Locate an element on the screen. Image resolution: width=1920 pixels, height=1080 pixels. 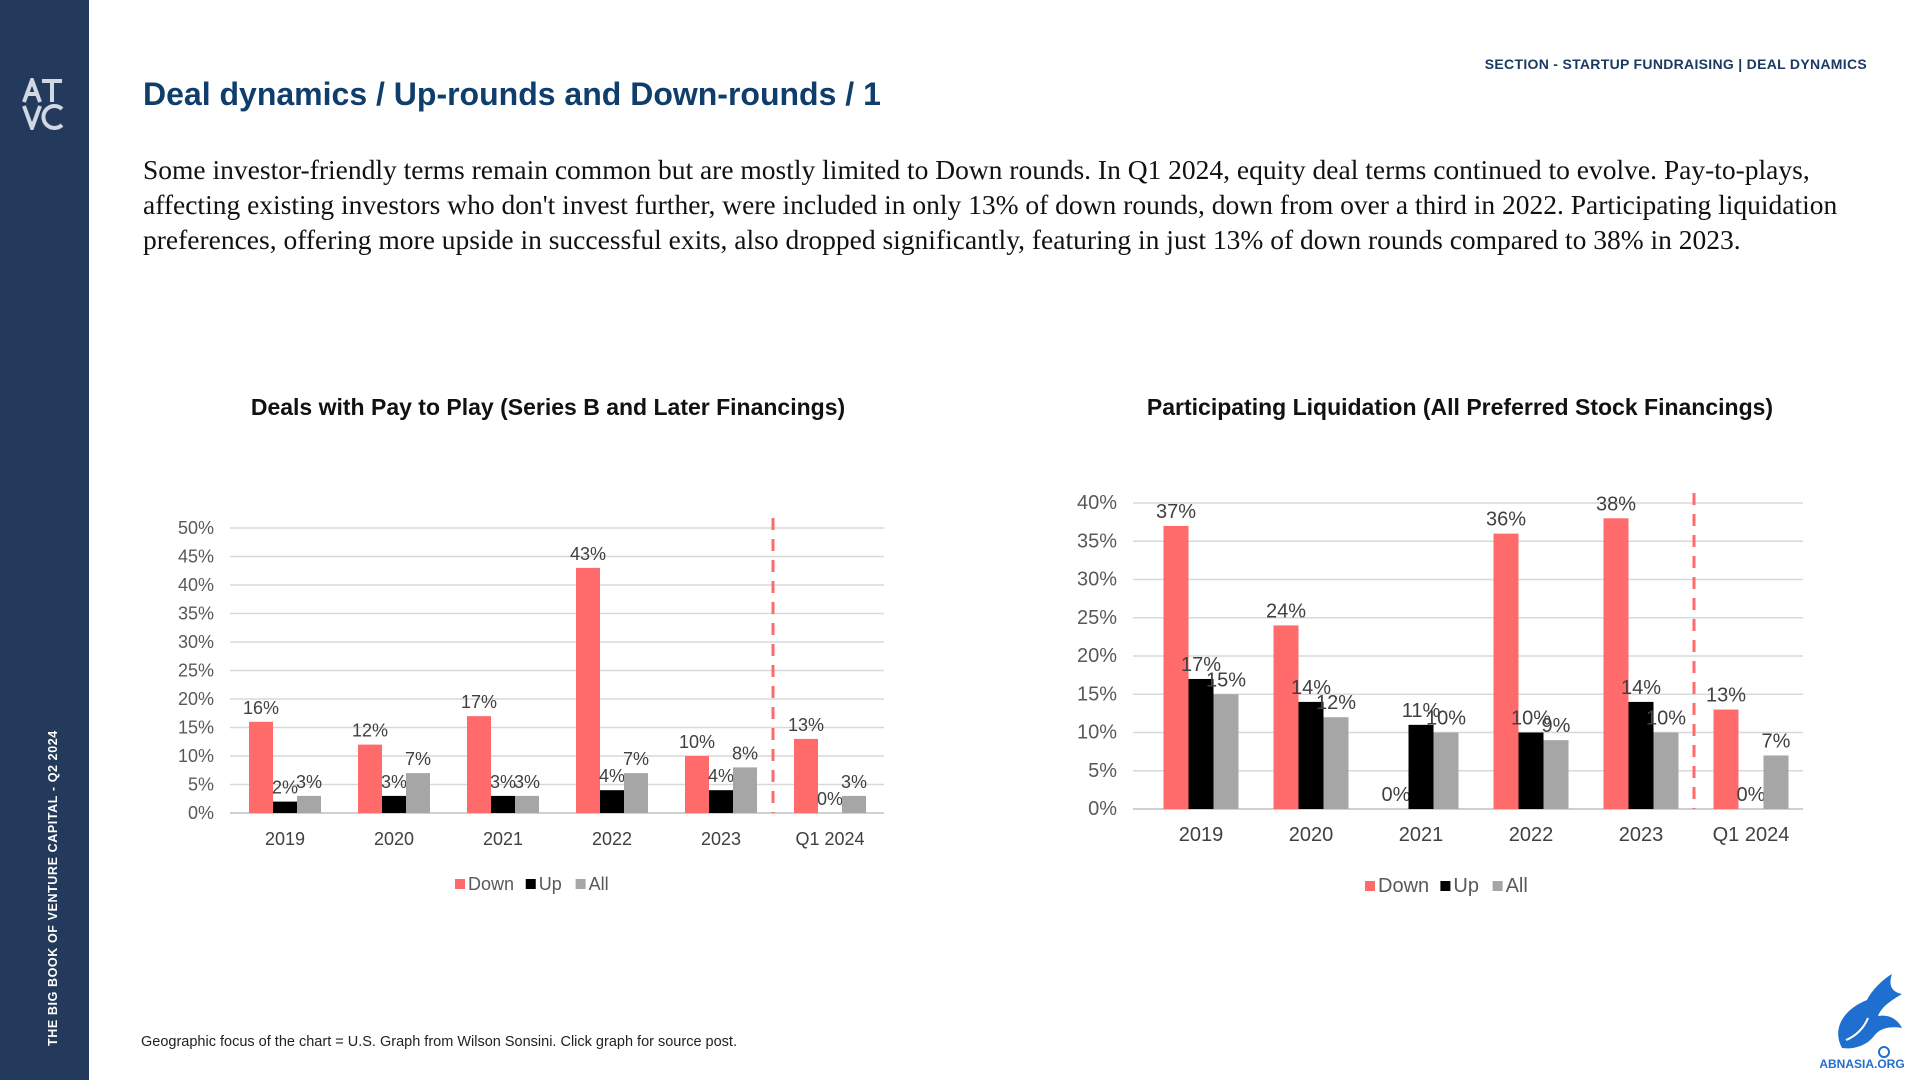
chart2-legend-label-down: Down is located at coordinates (1403, 886).